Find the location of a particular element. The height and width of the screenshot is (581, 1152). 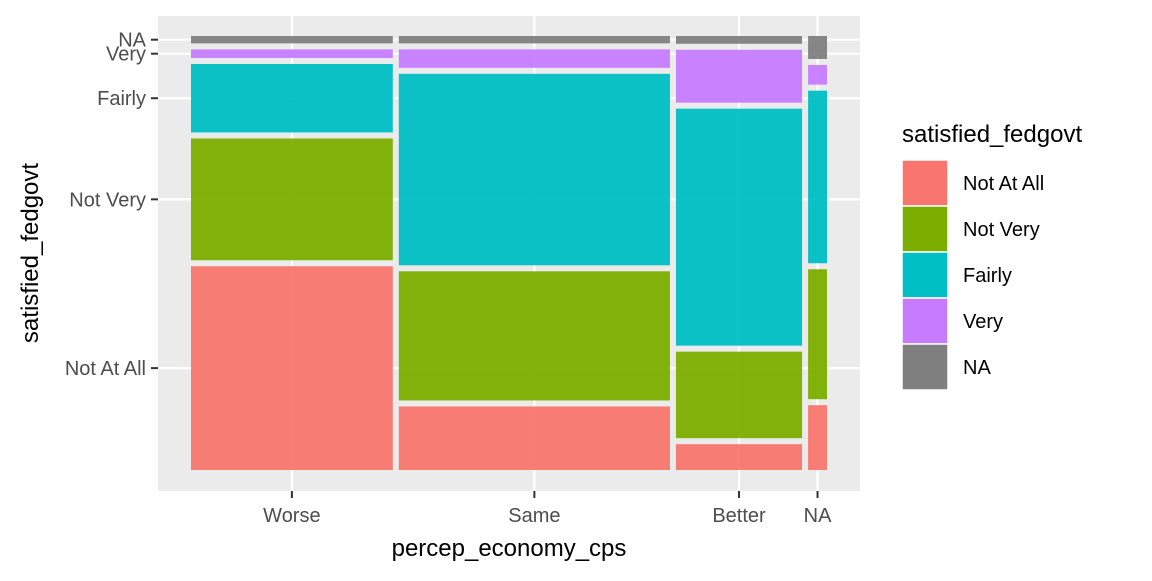

tile-na-very is located at coordinates (817, 74).